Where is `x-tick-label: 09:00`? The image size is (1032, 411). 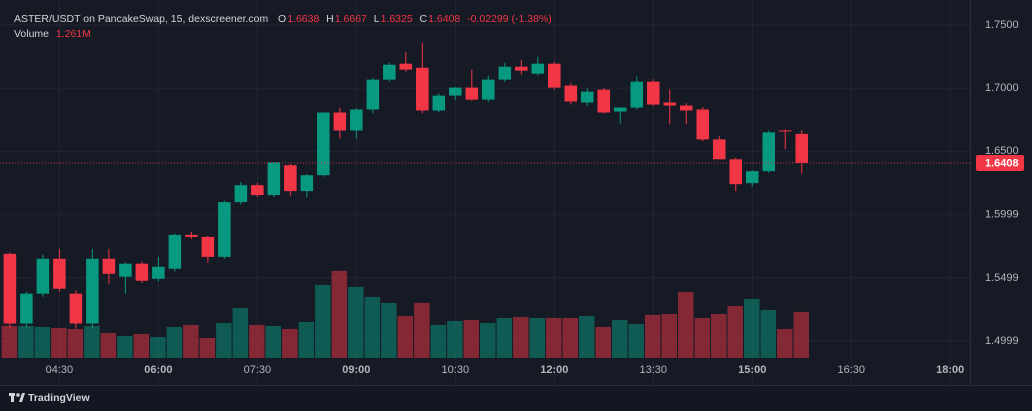 x-tick-label: 09:00 is located at coordinates (356, 370).